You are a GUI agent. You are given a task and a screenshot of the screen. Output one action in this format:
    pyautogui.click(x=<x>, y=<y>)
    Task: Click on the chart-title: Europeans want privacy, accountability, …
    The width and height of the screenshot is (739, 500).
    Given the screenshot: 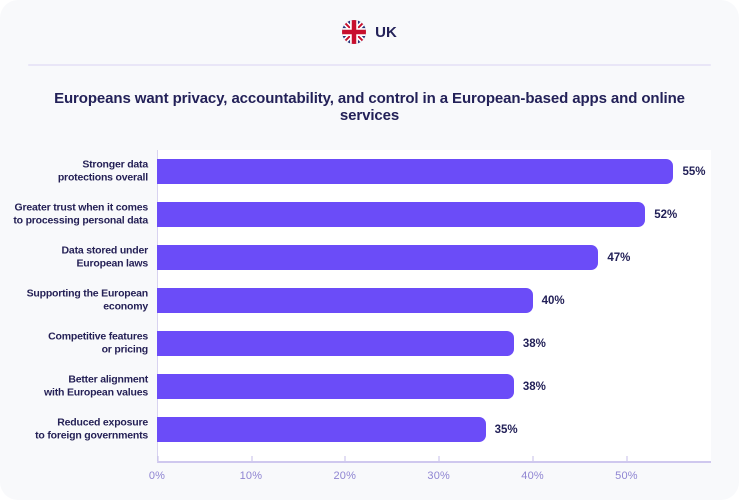 What is the action you would take?
    pyautogui.click(x=369, y=107)
    